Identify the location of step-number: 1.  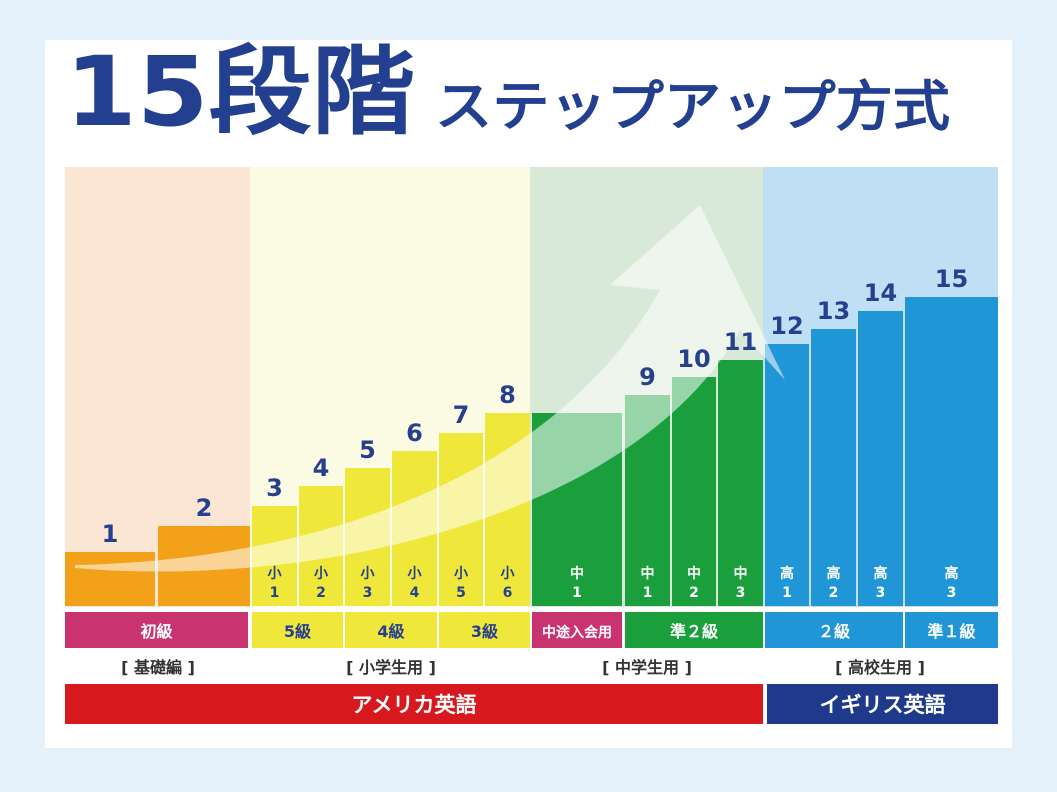
(110, 534).